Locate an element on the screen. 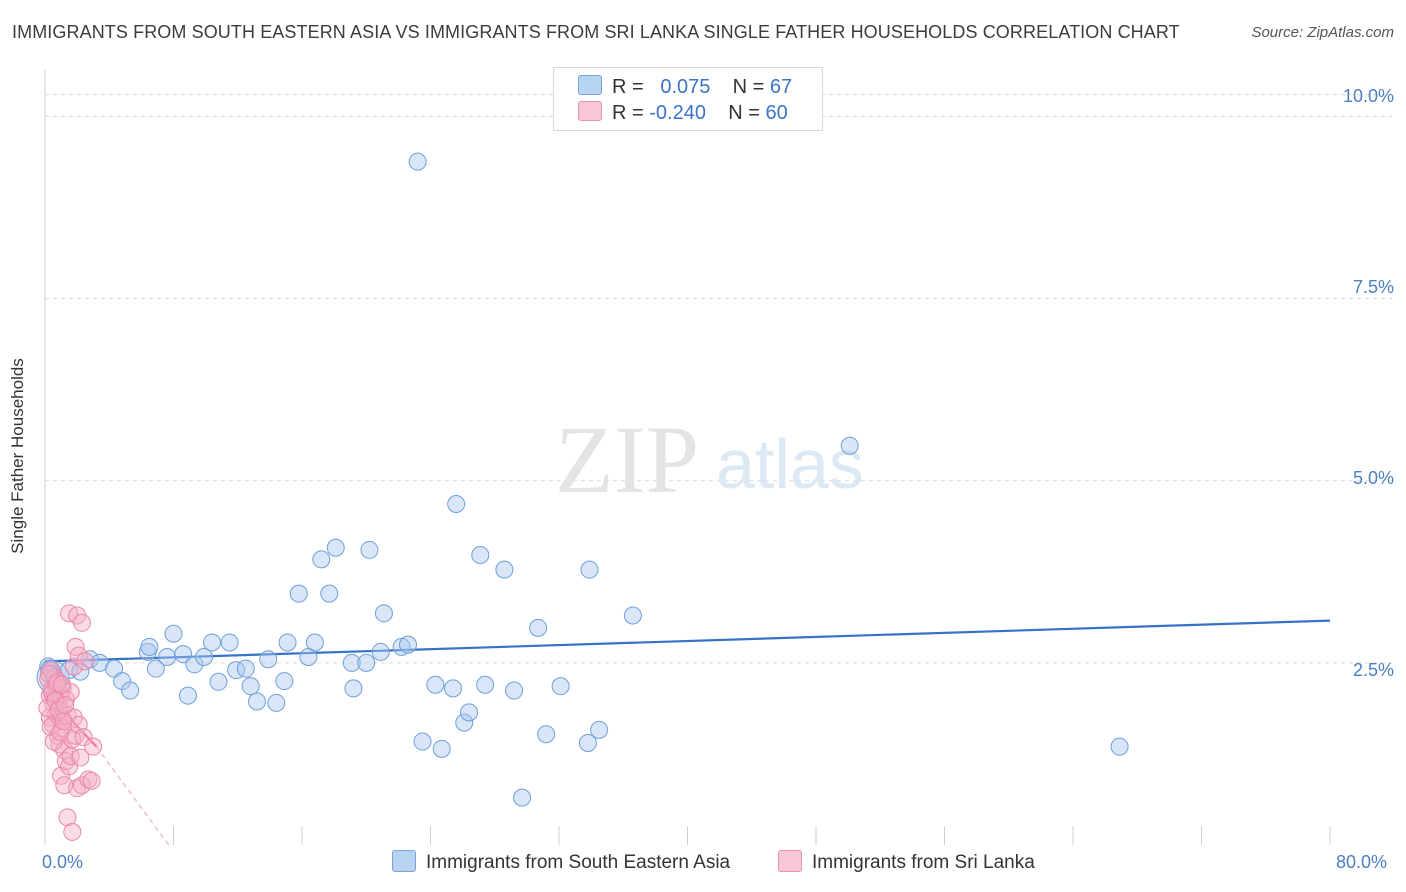  watermark: ZIP atlas is located at coordinates (709, 459).